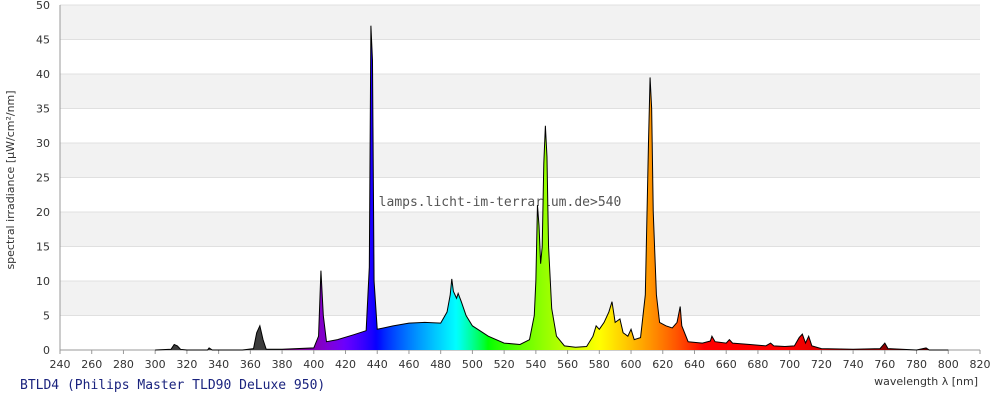 This screenshot has height=404, width=1000. Describe the element at coordinates (186, 364) in the screenshot. I see `x-tick-label: 320` at that location.